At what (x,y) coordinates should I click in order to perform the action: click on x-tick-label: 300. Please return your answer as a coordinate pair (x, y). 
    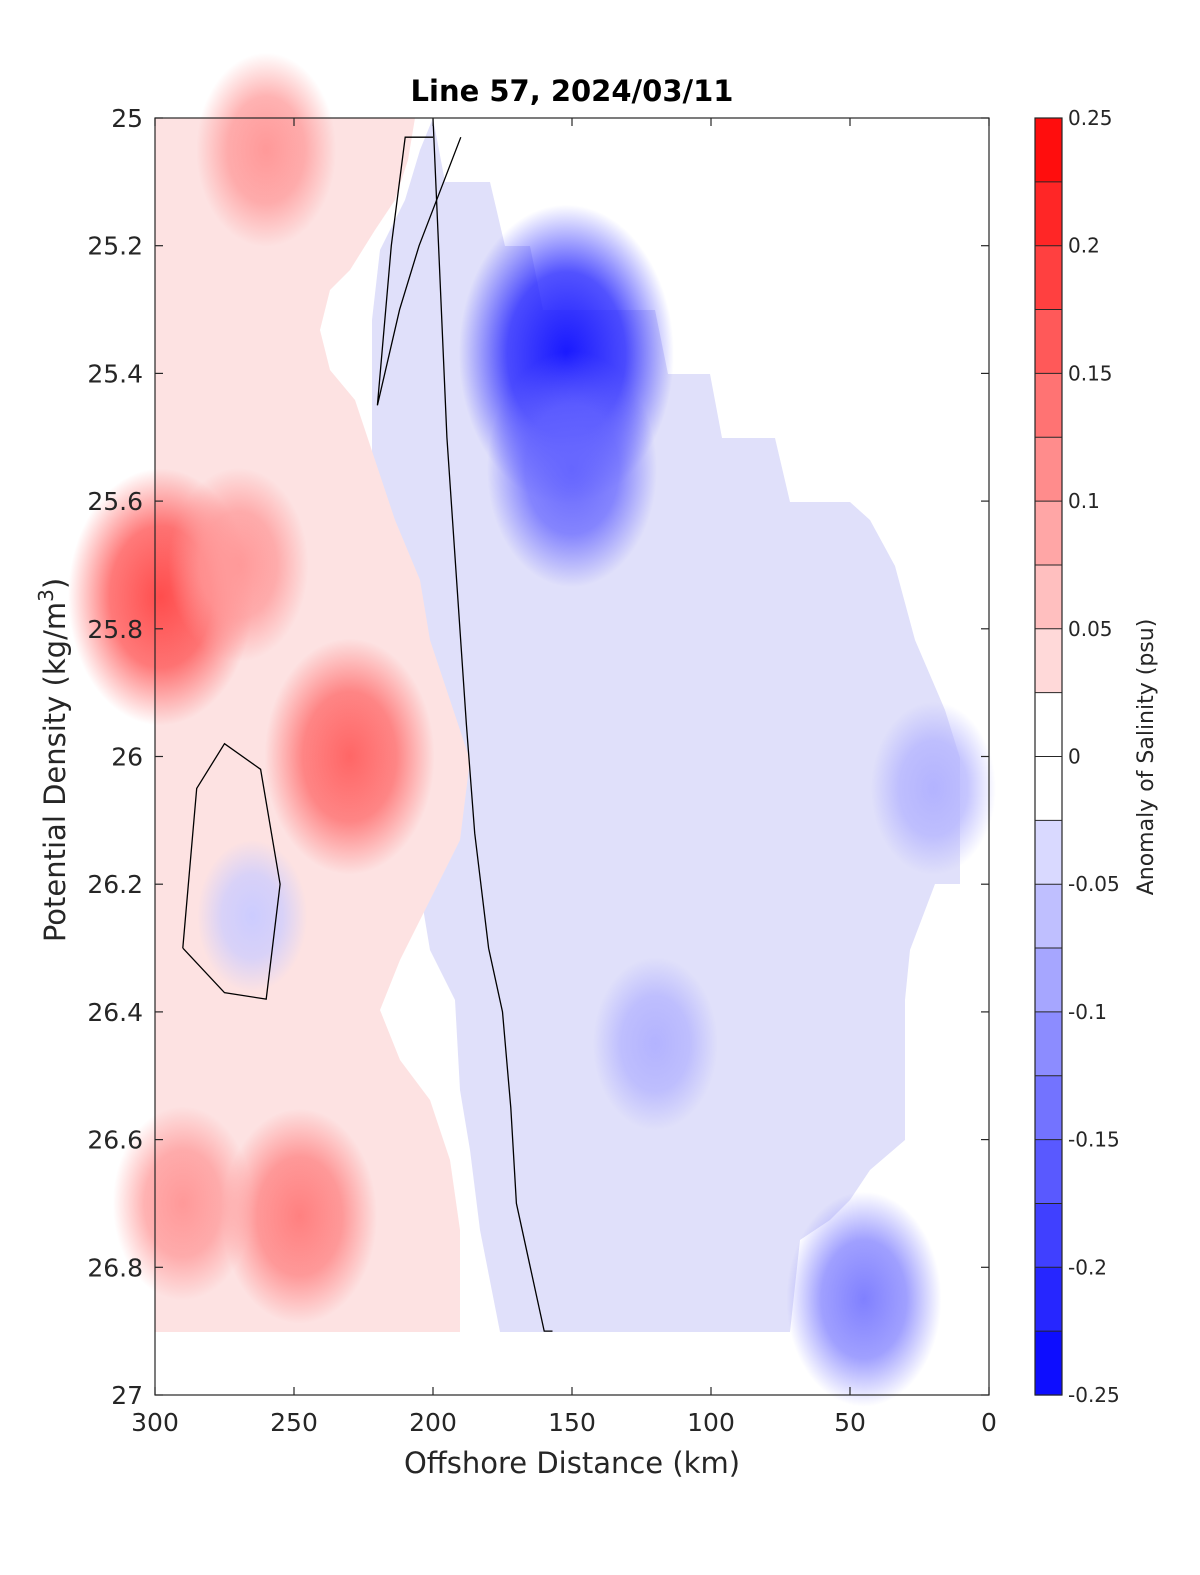
    Looking at the image, I should click on (155, 1422).